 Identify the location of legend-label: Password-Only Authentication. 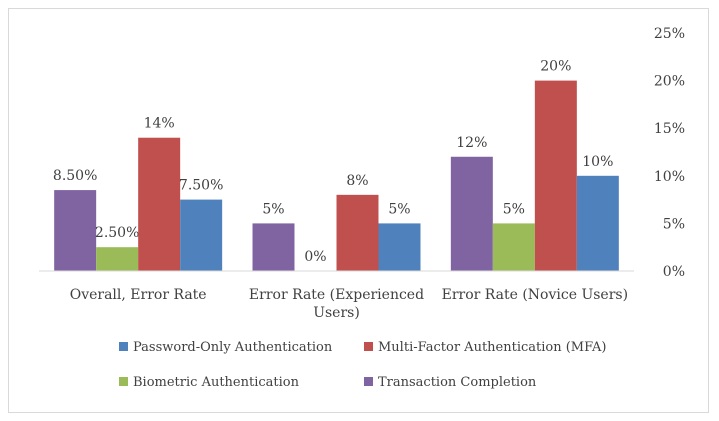
(233, 347).